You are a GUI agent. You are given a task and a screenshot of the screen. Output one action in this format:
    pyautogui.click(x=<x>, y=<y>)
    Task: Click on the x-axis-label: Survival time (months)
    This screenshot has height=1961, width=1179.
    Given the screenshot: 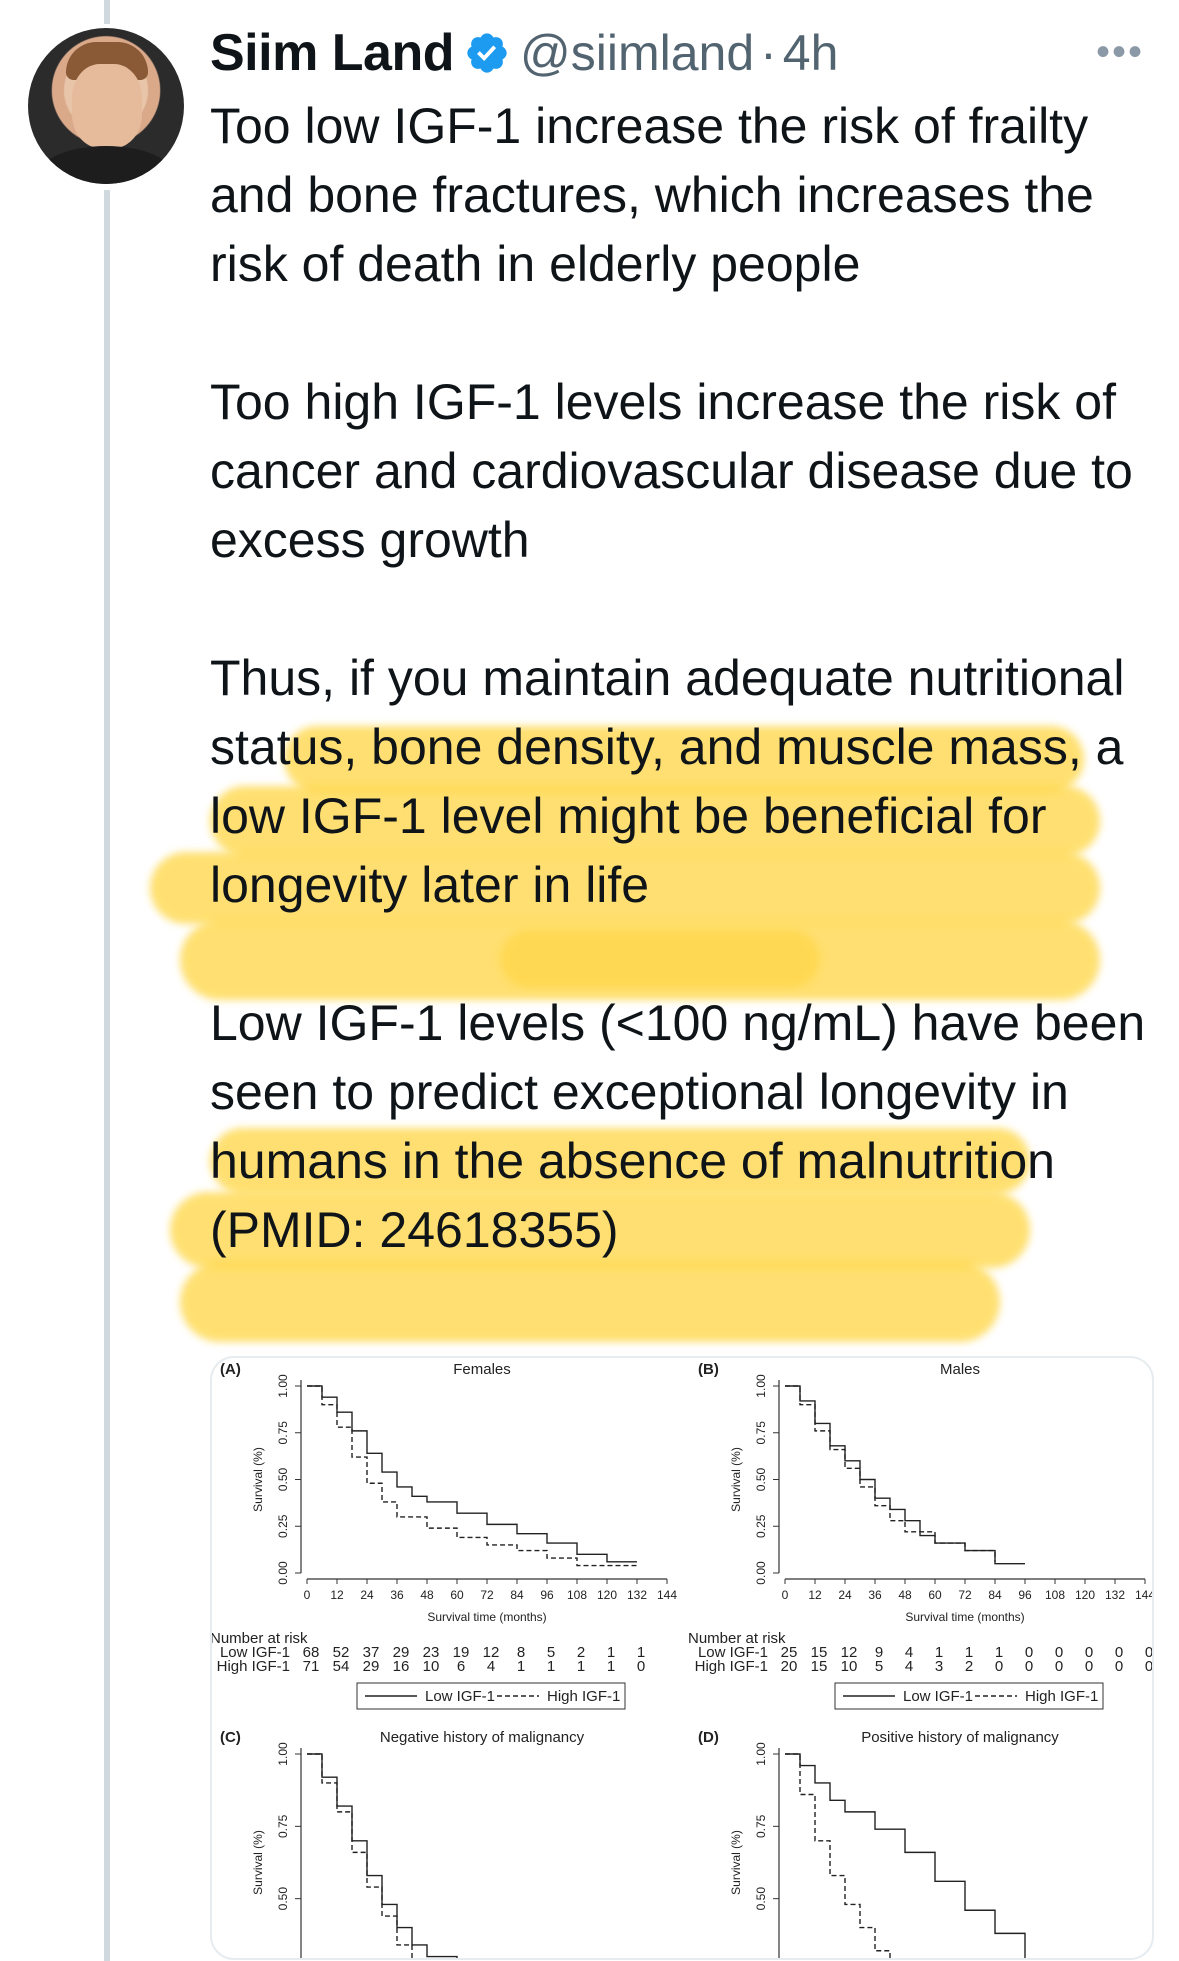 What is the action you would take?
    pyautogui.click(x=486, y=1617)
    